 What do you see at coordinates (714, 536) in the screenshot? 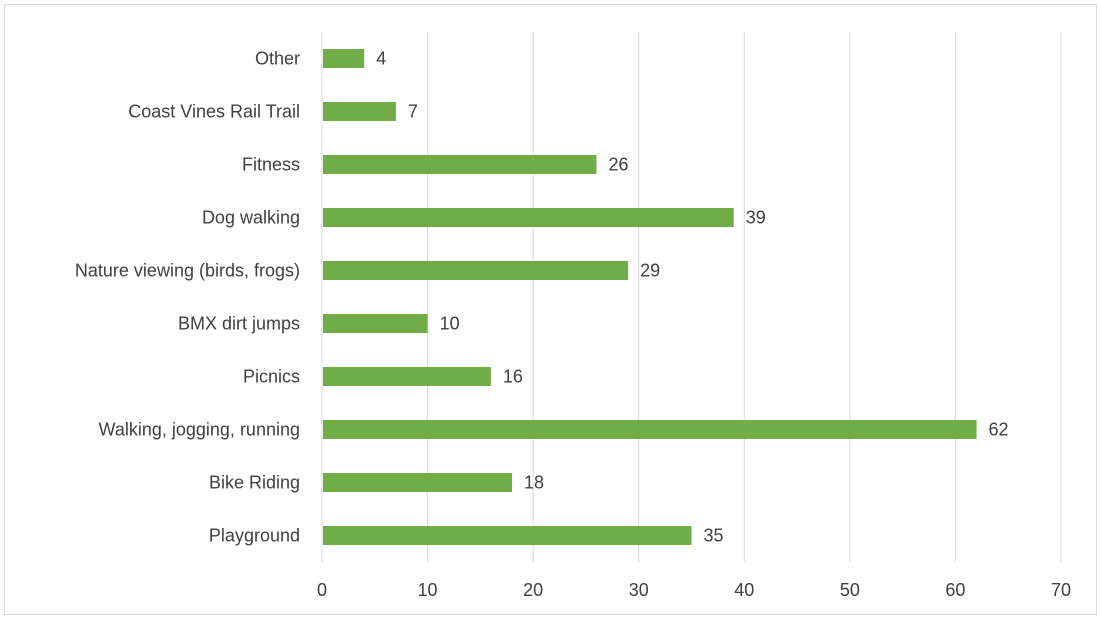
I see `data-label: 35` at bounding box center [714, 536].